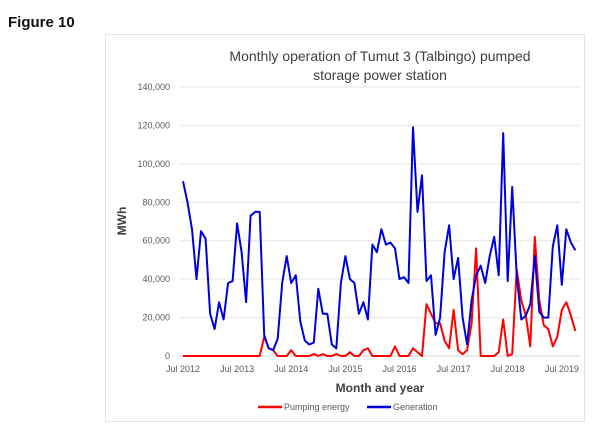 The height and width of the screenshot is (424, 600). I want to click on x-tick-label: Jul 2018, so click(508, 369).